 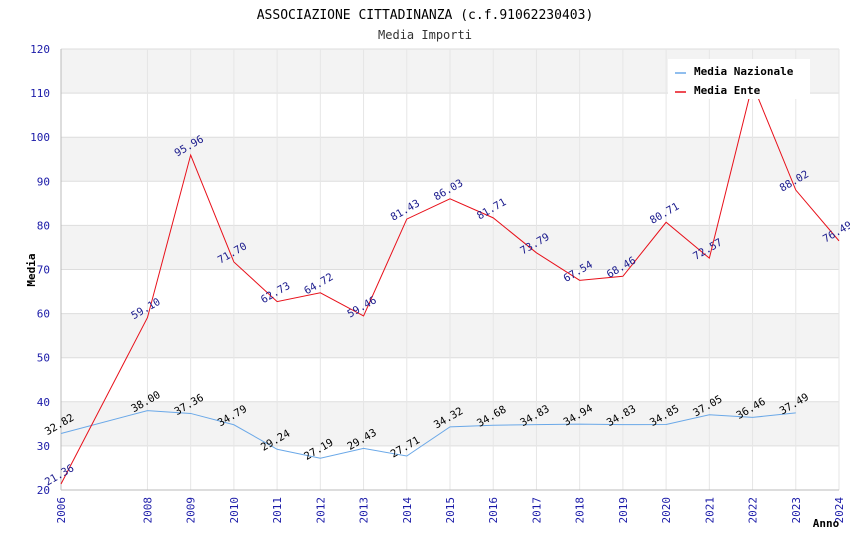 What do you see at coordinates (826, 523) in the screenshot?
I see `x-axis-label: Anno` at bounding box center [826, 523].